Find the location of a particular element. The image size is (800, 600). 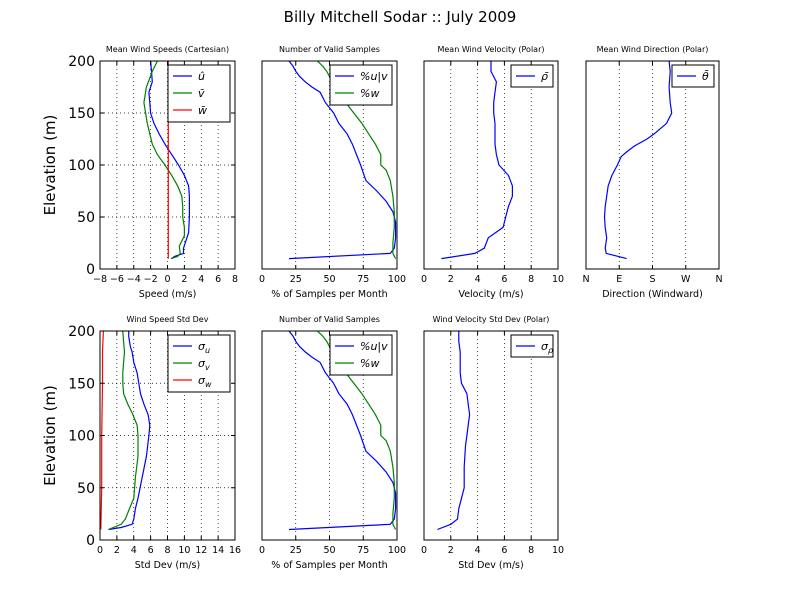

legend-label: w̄ is located at coordinates (202, 110).